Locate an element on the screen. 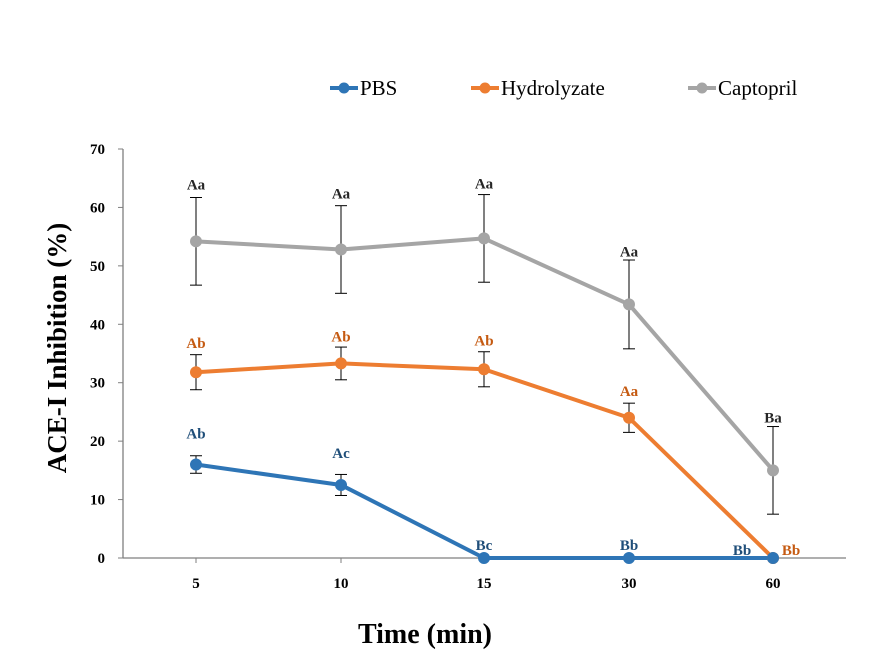  annotation-captopril: Ba is located at coordinates (773, 418).